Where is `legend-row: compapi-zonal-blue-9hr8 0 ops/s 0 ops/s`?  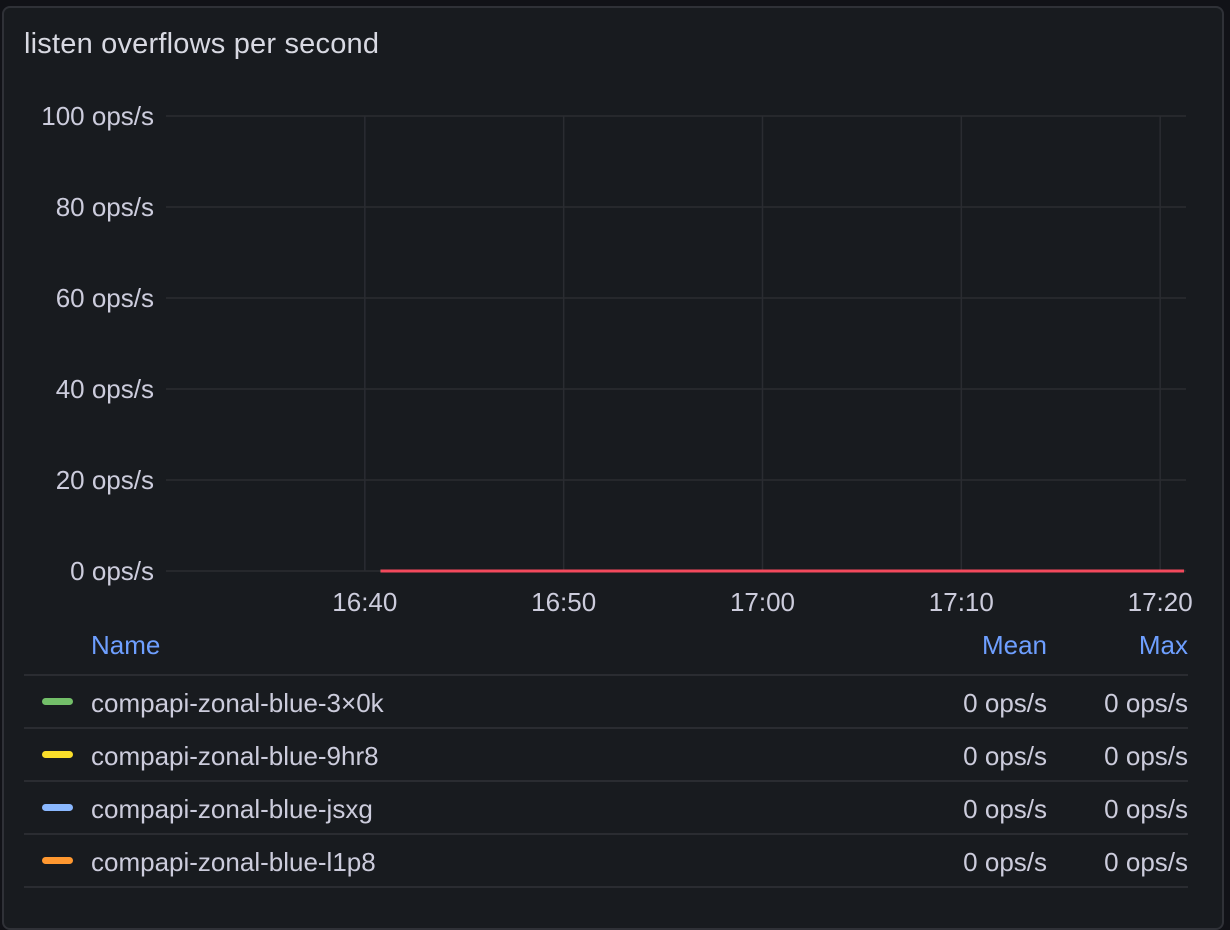
legend-row: compapi-zonal-blue-9hr8 0 ops/s 0 ops/s is located at coordinates (606, 755).